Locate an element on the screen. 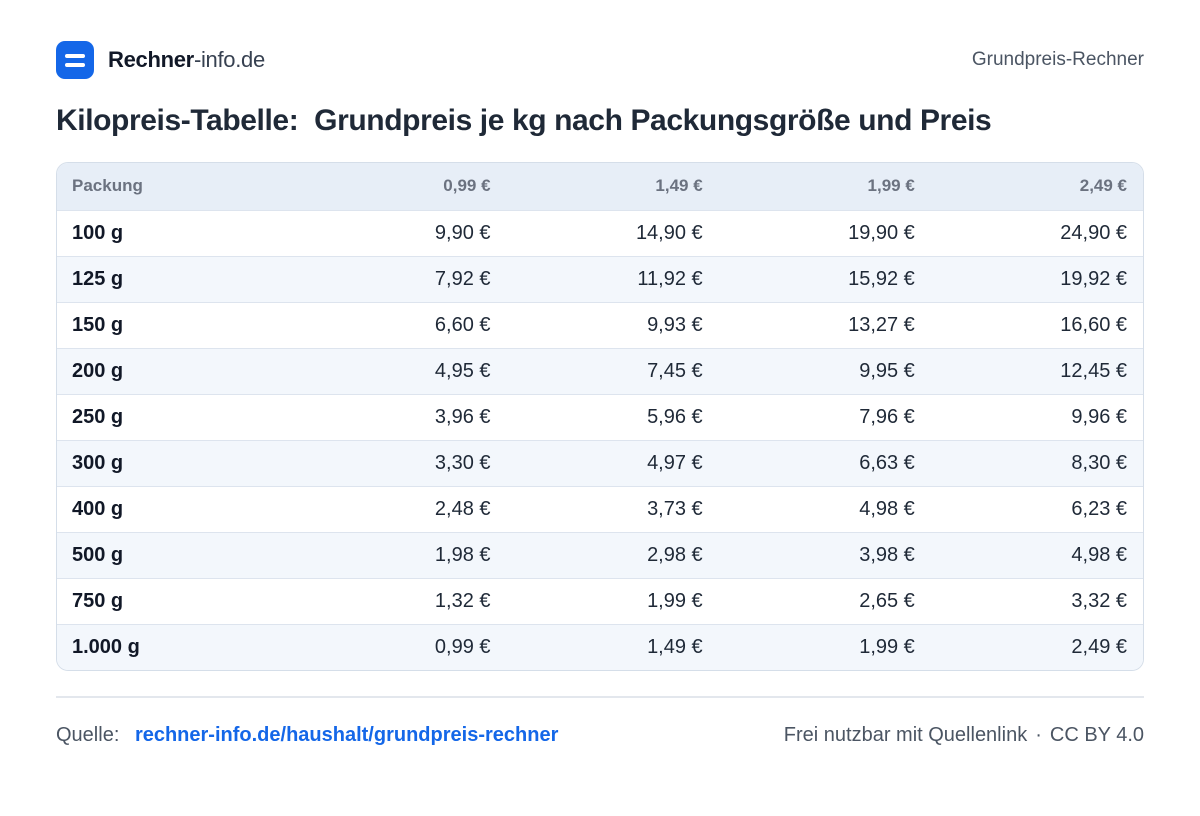 This screenshot has width=1200, height=816. column-header-price: 1,99 € is located at coordinates (891, 186).